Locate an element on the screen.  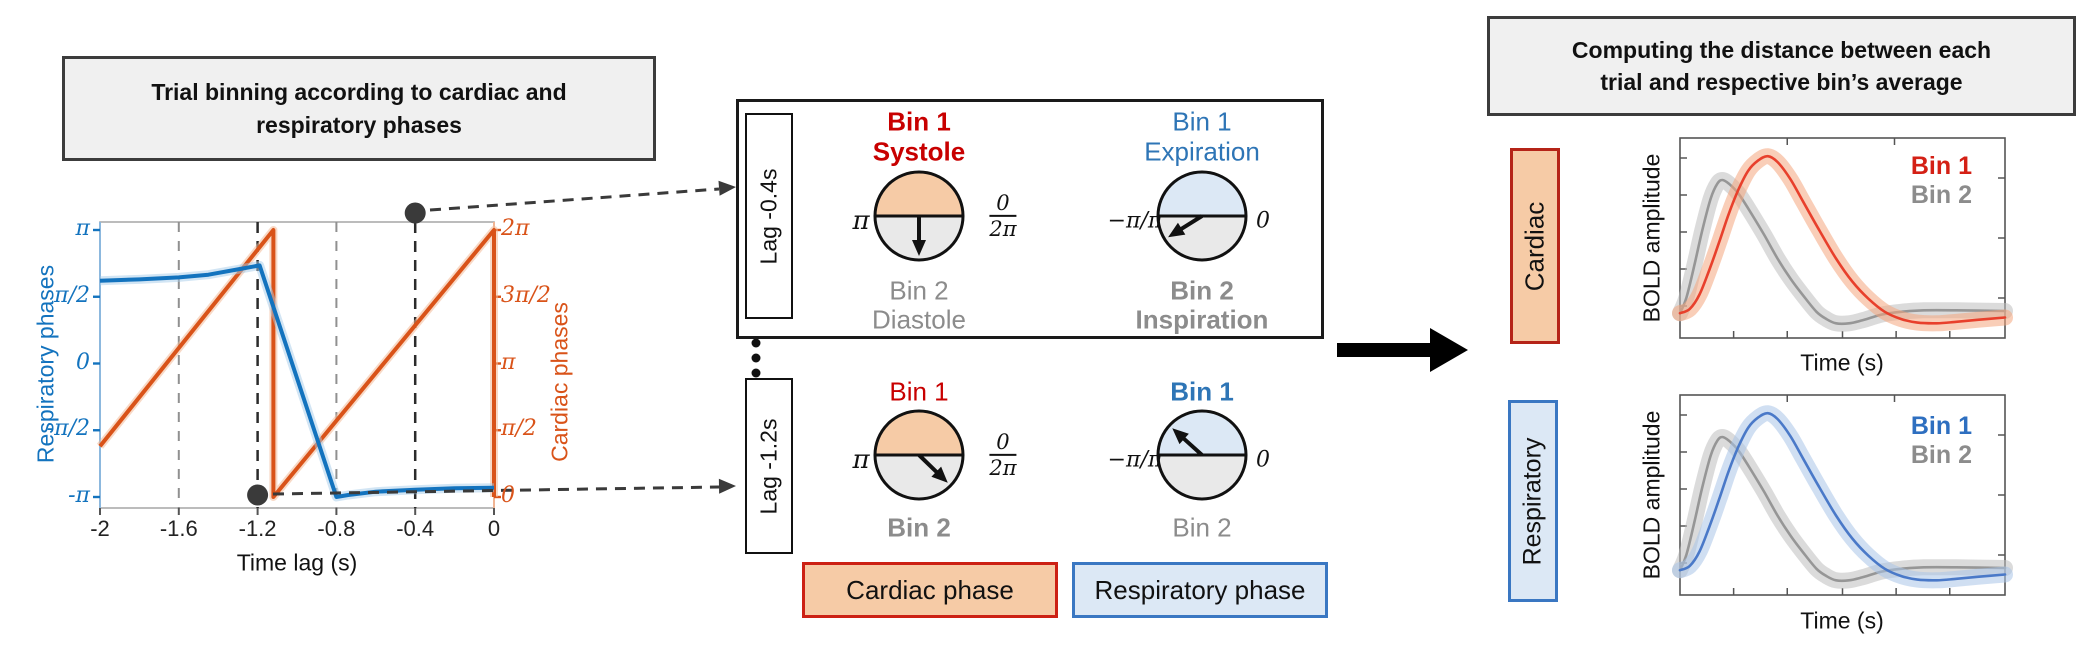
respiratory-bold-amplitude-label: BOLD amplitude is located at coordinates (1651, 495).